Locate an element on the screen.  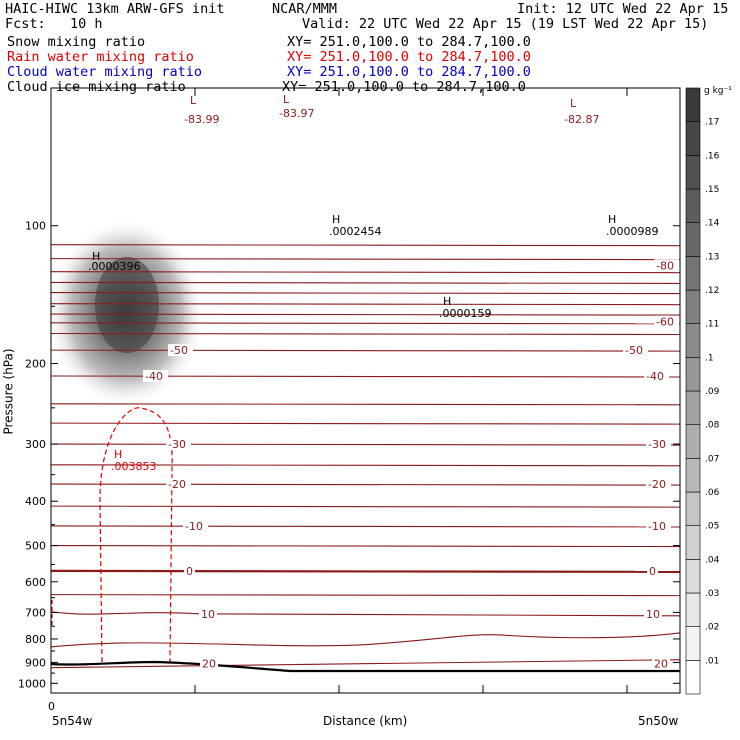
colorbar-label: .16 is located at coordinates (712, 156).